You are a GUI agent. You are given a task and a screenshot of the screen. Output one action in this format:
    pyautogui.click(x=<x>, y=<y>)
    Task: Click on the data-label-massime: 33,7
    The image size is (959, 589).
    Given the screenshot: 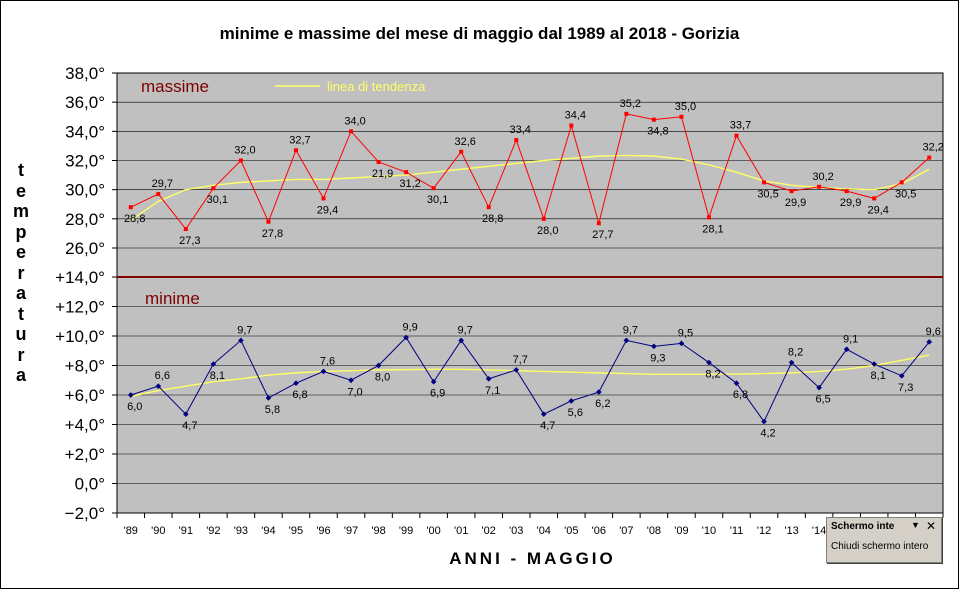 What is the action you would take?
    pyautogui.click(x=740, y=126)
    